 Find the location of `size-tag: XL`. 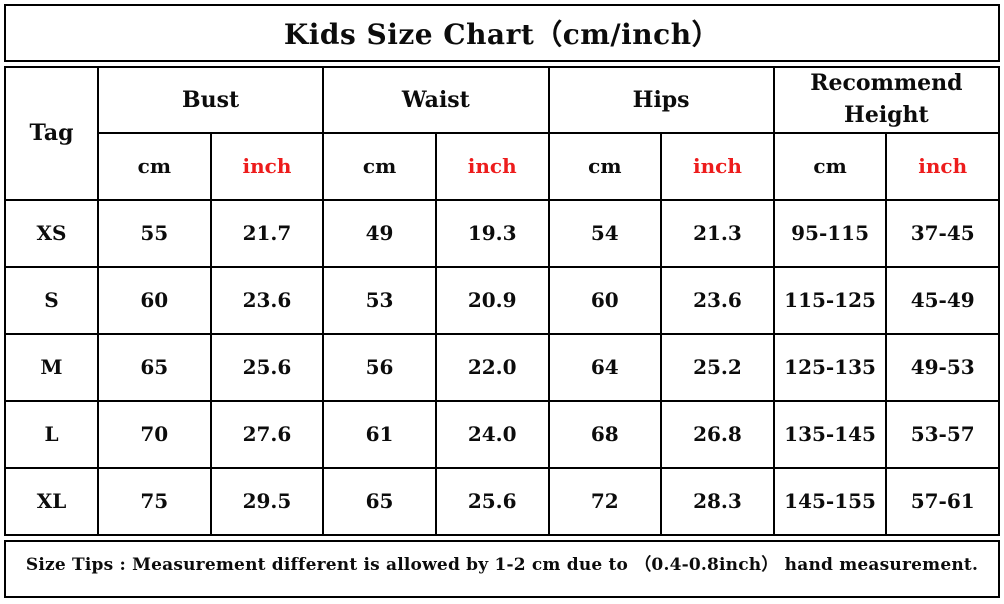

size-tag: XL is located at coordinates (51, 501).